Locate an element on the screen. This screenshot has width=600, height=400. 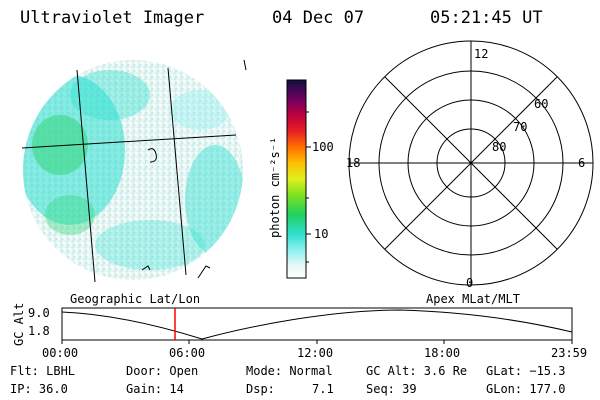
mode-status: Mode: Normal is located at coordinates (289, 371).